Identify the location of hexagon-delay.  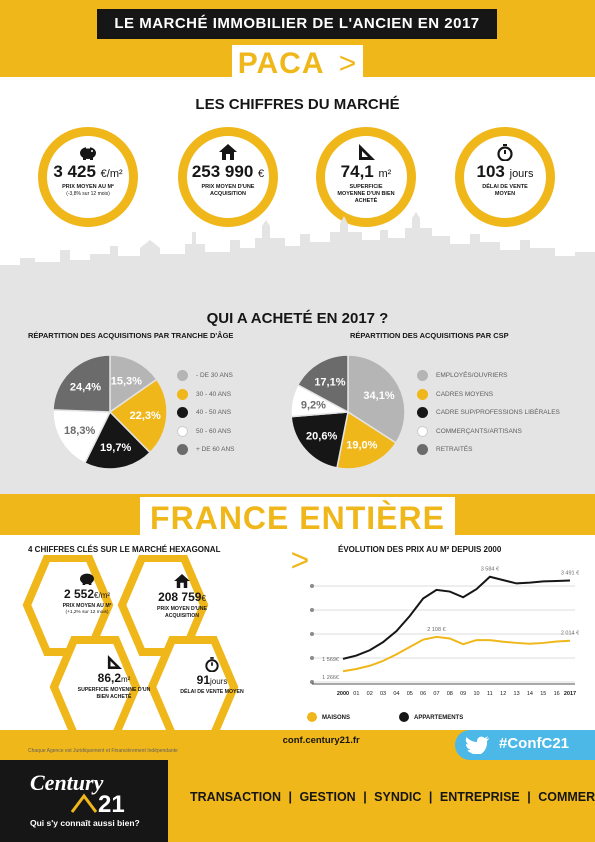
(193, 683).